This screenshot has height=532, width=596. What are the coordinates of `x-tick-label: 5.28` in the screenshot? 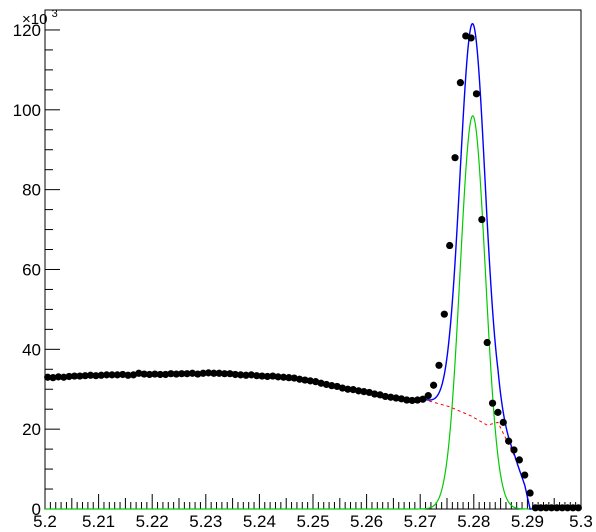 It's located at (473, 521).